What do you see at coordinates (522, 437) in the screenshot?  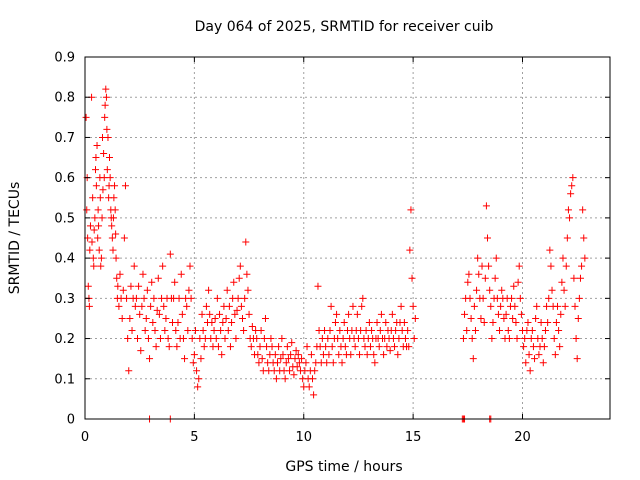 I see `x-tick-label: 20` at bounding box center [522, 437].